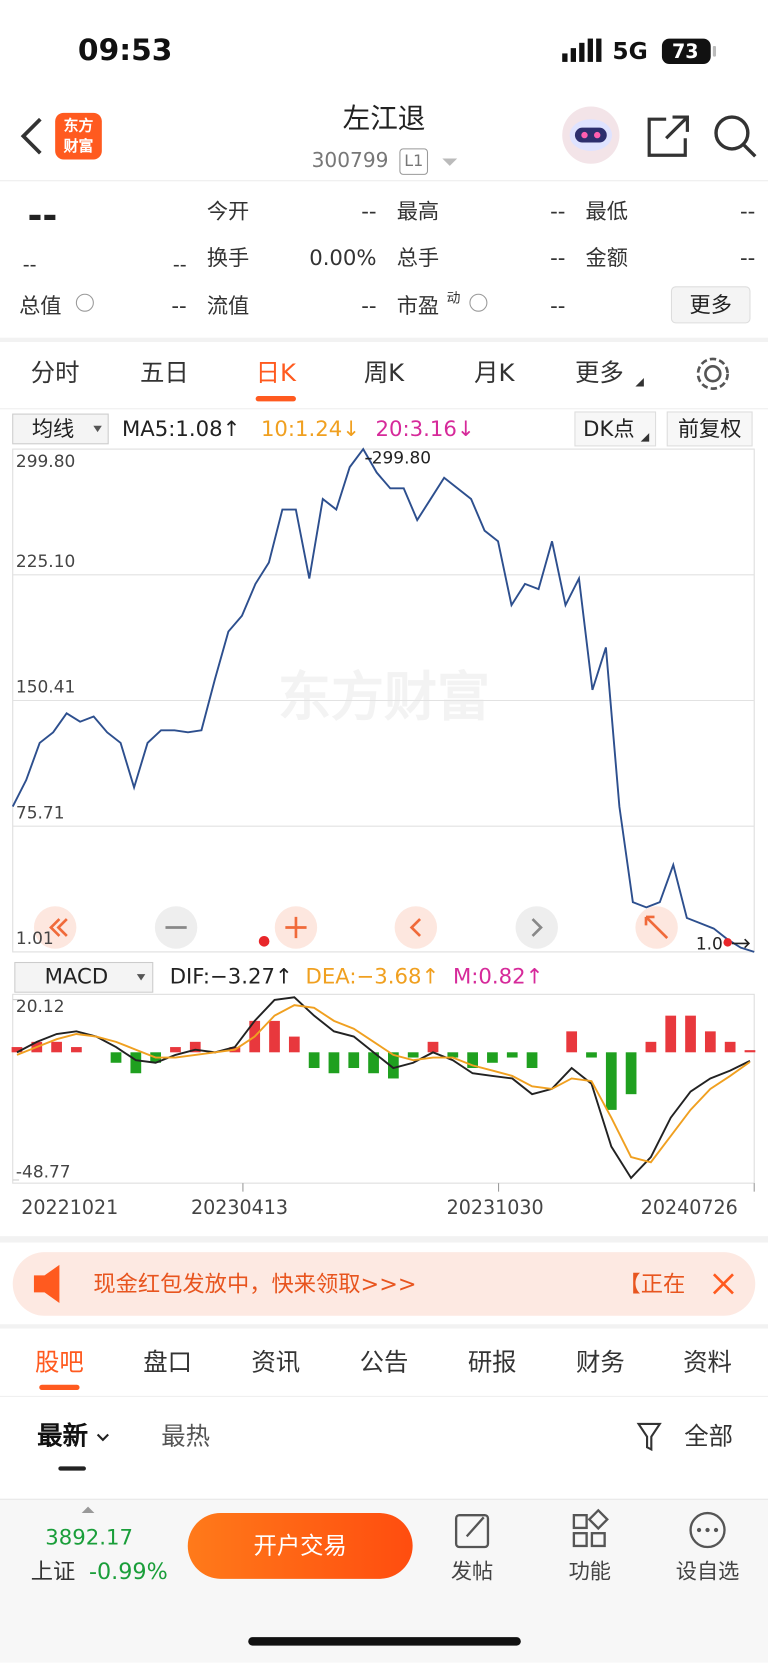 This screenshot has width=768, height=1663. I want to click on clock: 09:53, so click(125, 50).